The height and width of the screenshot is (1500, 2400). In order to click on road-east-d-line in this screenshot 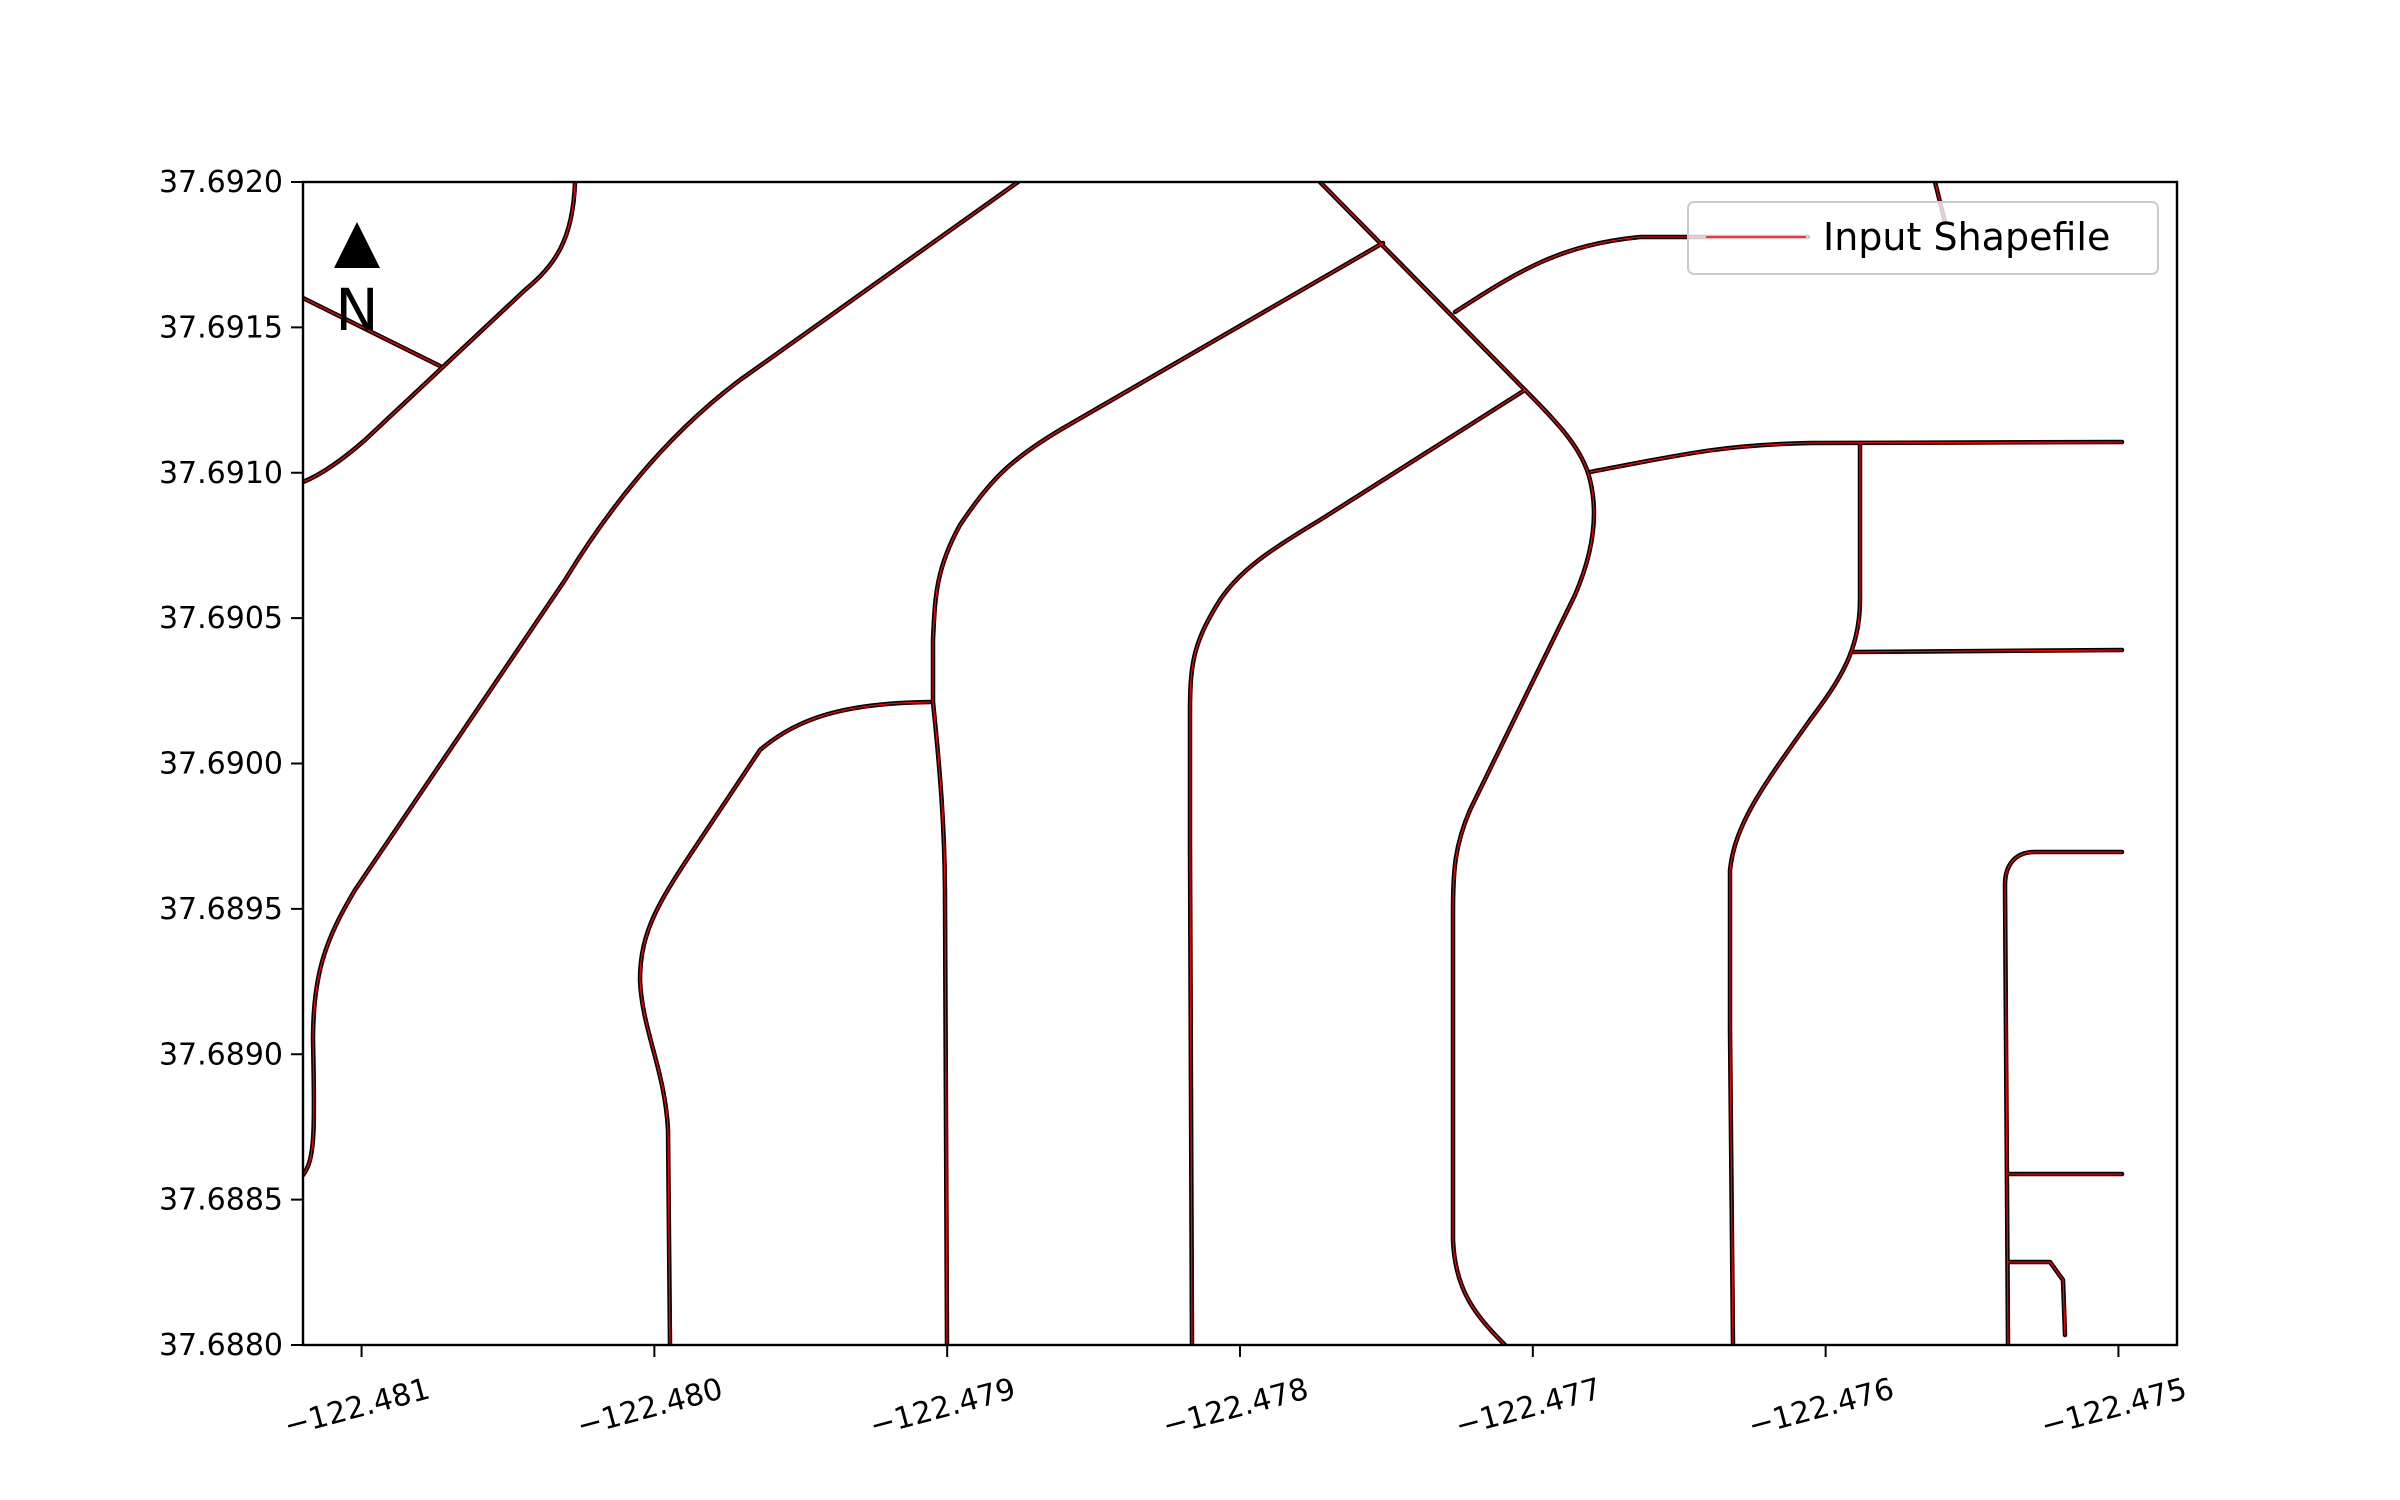, I will do `click(2063, 1098)`.